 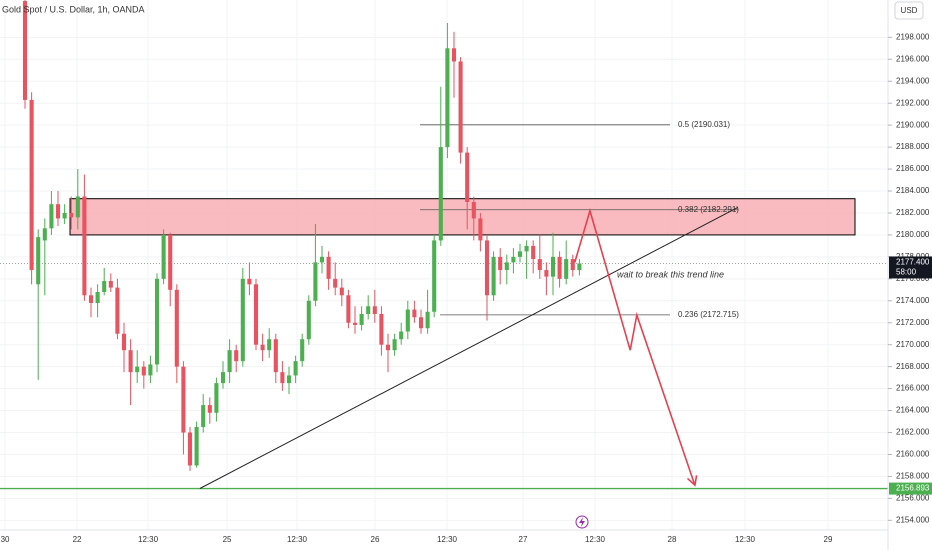 What do you see at coordinates (910, 267) in the screenshot?
I see `last-price-badge` at bounding box center [910, 267].